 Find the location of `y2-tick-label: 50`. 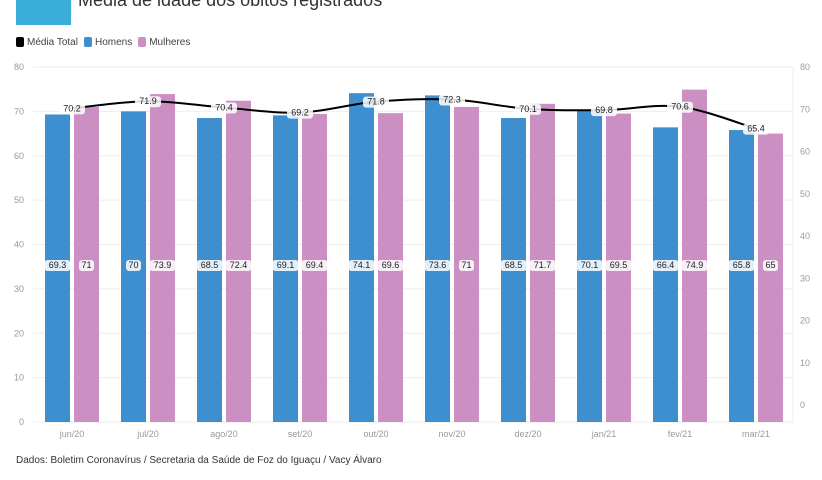

y2-tick-label: 50 is located at coordinates (805, 194).